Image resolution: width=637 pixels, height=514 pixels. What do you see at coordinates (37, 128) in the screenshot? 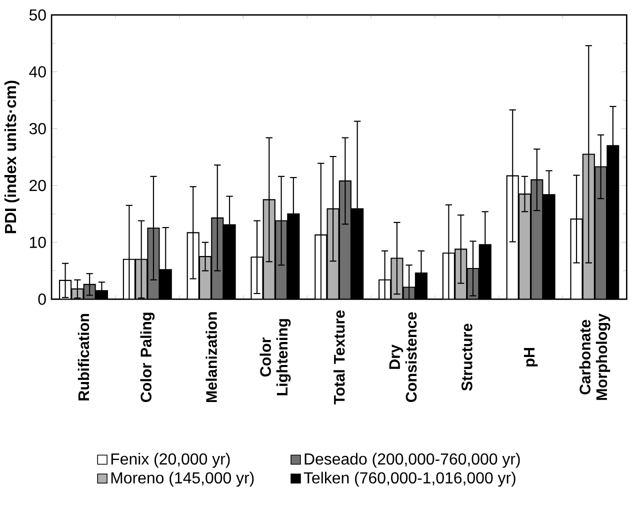
I see `y-tick-label: 30` at bounding box center [37, 128].